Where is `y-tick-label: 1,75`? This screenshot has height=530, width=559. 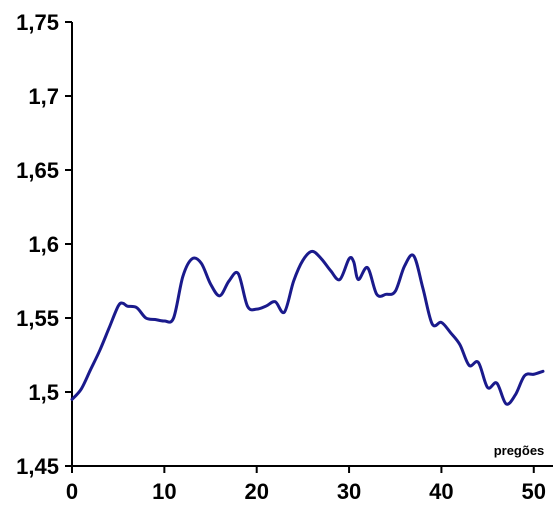 y-tick-label: 1,75 is located at coordinates (37, 22).